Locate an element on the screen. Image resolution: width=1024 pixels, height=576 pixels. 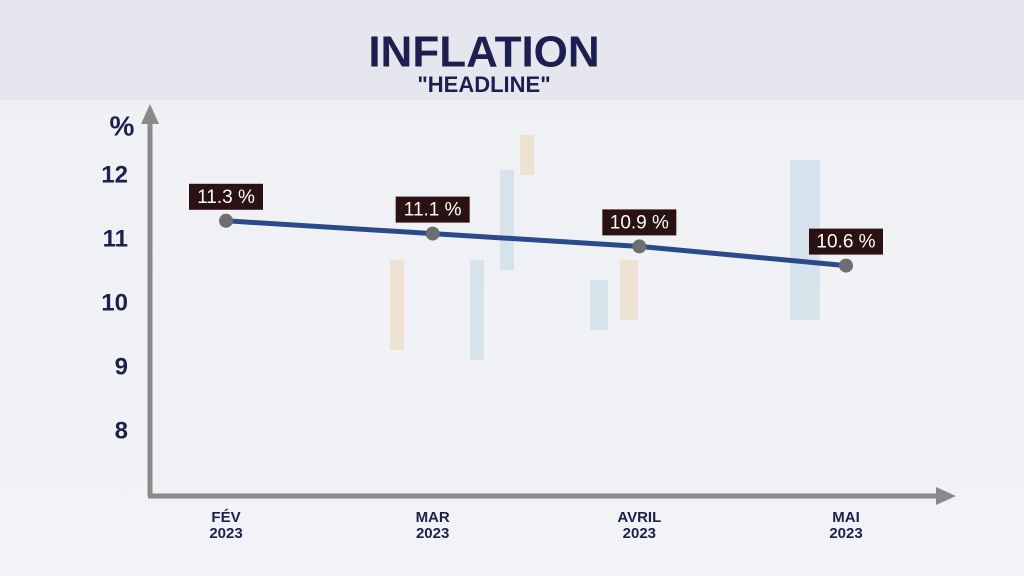
value-label-text: 10.9 % is located at coordinates (639, 222).